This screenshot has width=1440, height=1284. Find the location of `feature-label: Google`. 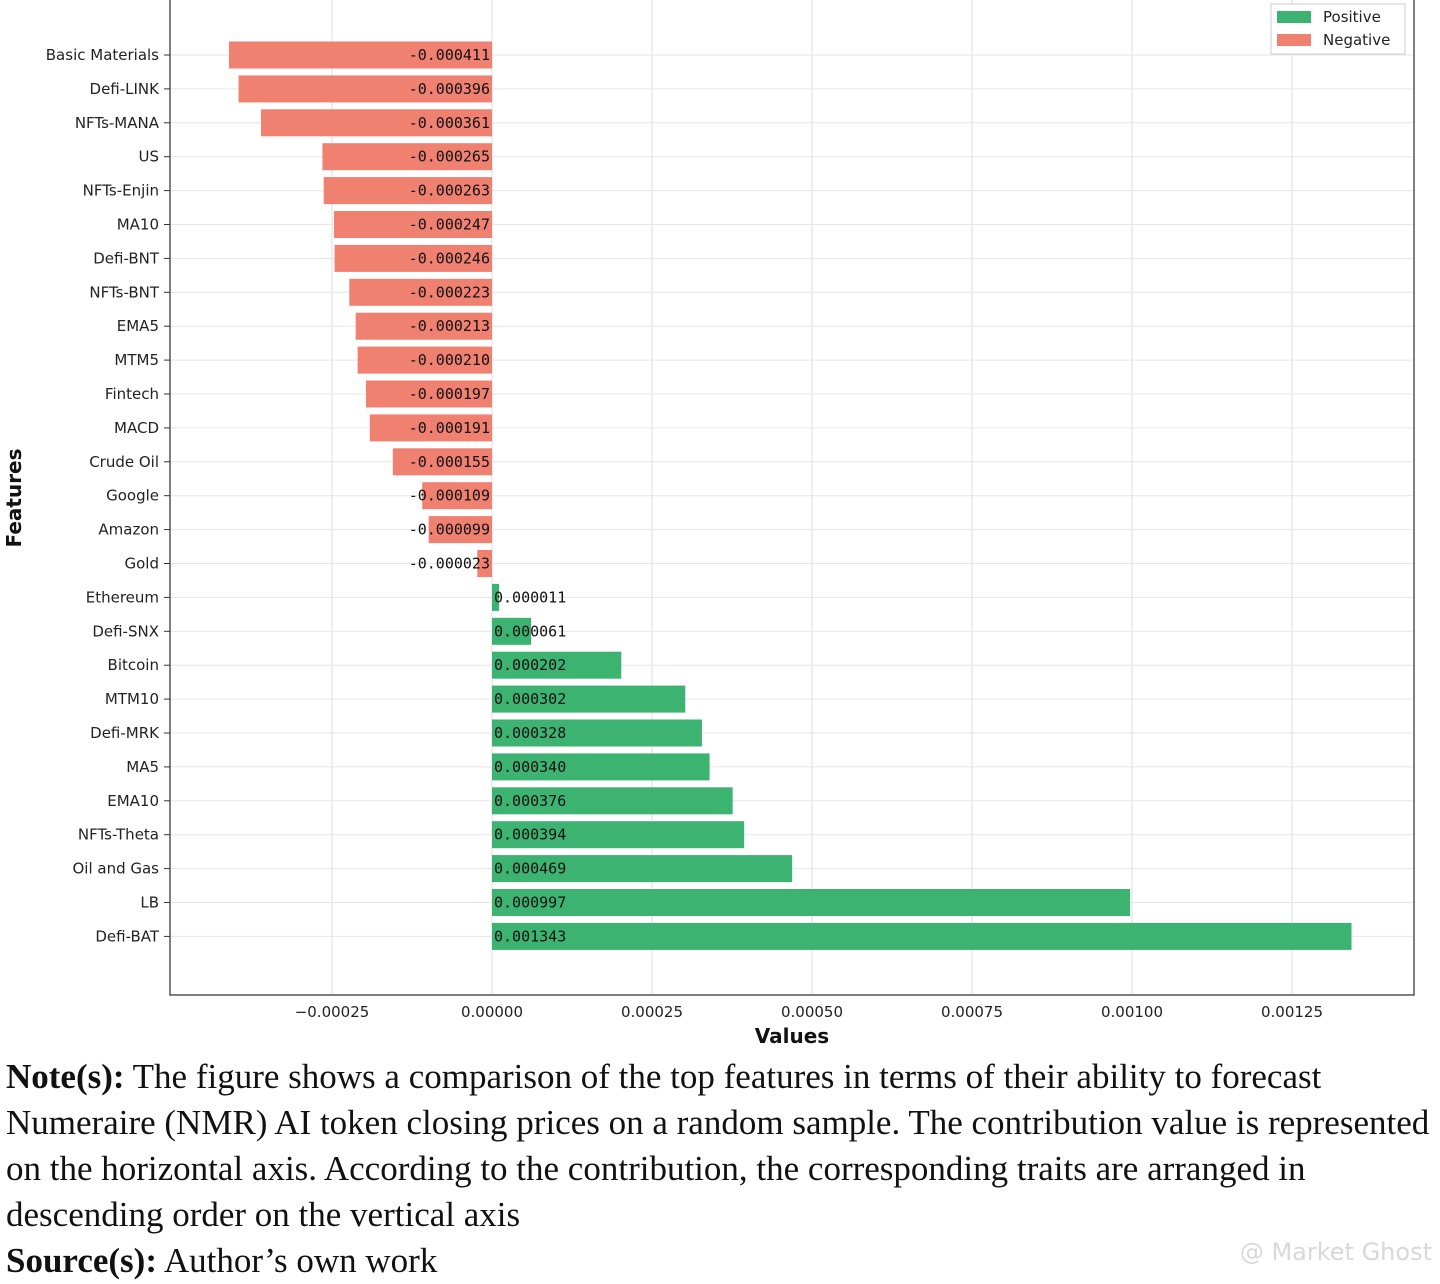

feature-label: Google is located at coordinates (132, 496).